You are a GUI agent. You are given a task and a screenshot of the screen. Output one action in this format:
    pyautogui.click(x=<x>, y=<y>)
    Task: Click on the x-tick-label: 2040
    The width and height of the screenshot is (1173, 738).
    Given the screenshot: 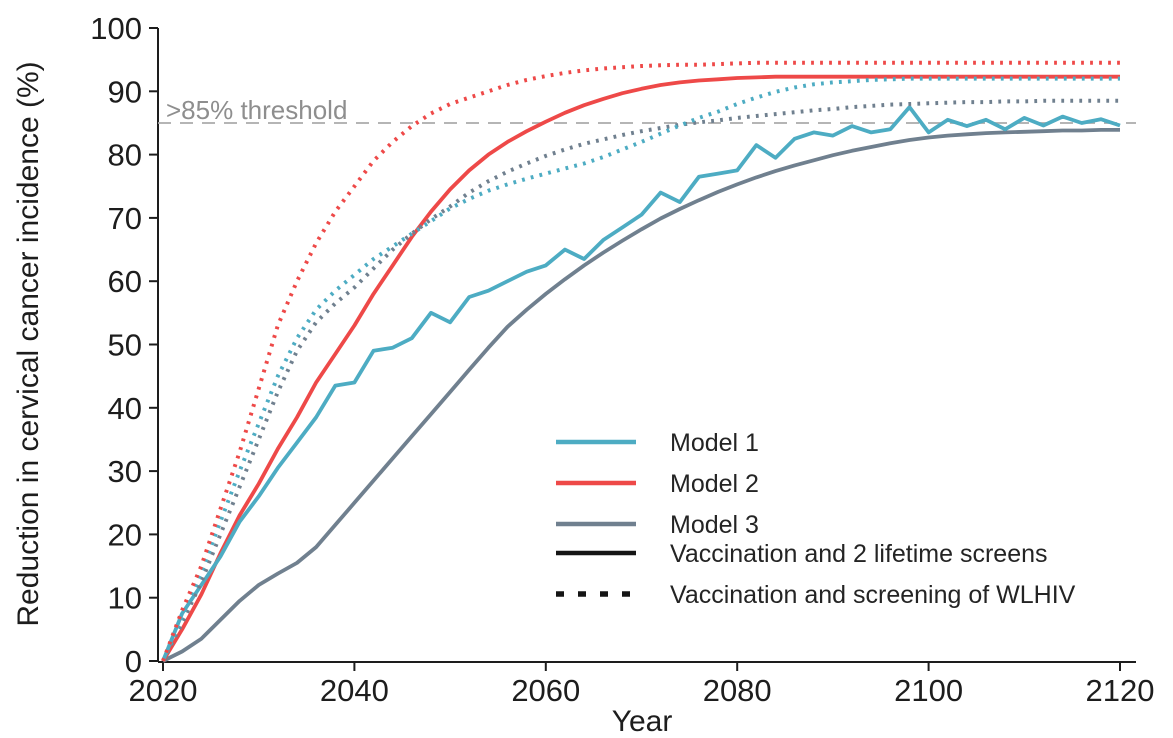 What is the action you would take?
    pyautogui.click(x=354, y=690)
    